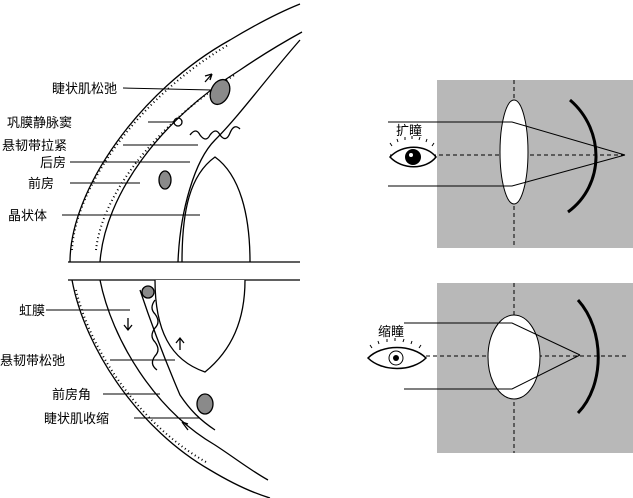 The image size is (633, 498). I want to click on bottom-cornea-inner, so click(184, 380).